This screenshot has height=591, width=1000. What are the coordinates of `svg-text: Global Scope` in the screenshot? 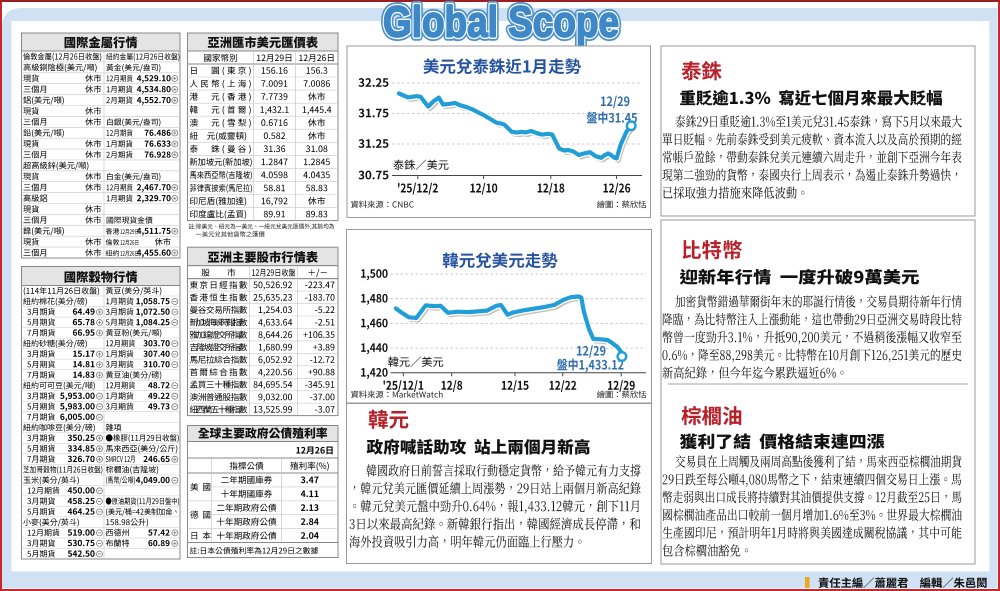 It's located at (501, 23).